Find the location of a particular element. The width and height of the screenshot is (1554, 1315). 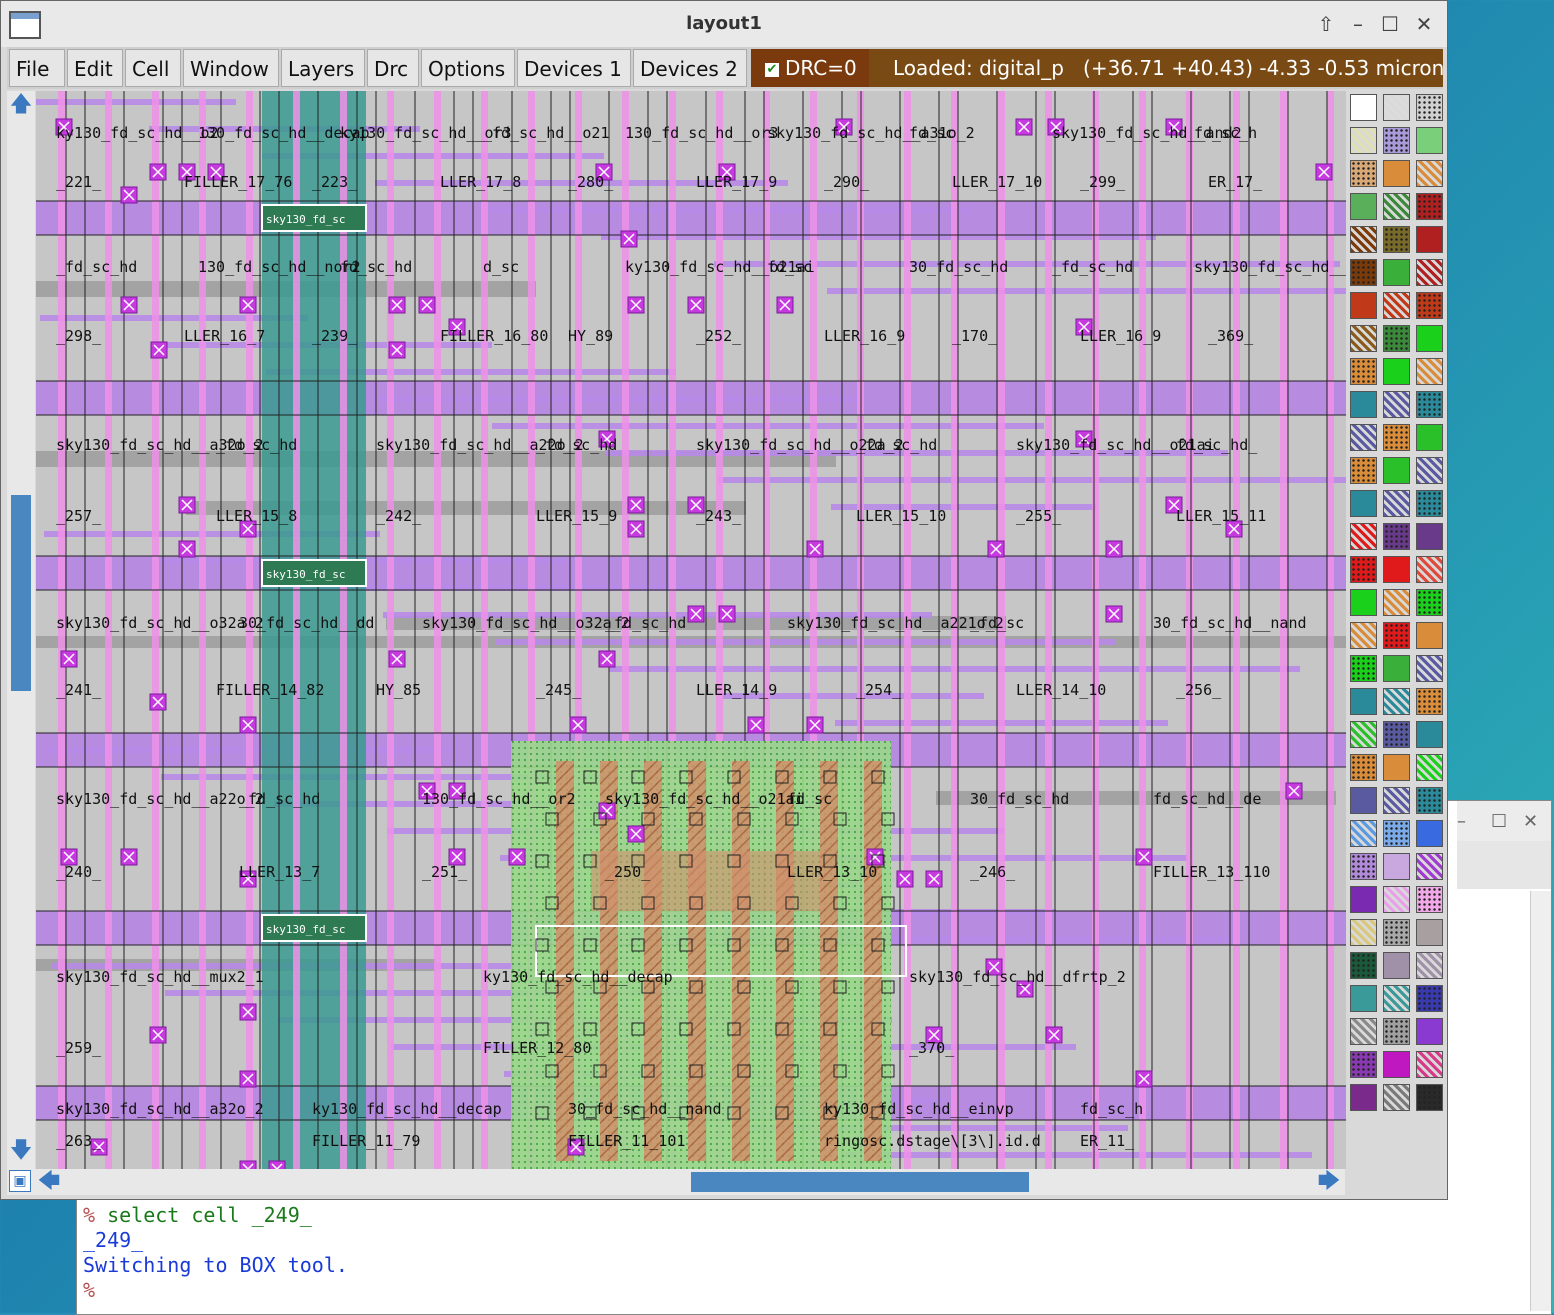

scroll-right-icon: 🡆 is located at coordinates (1329, 1181).